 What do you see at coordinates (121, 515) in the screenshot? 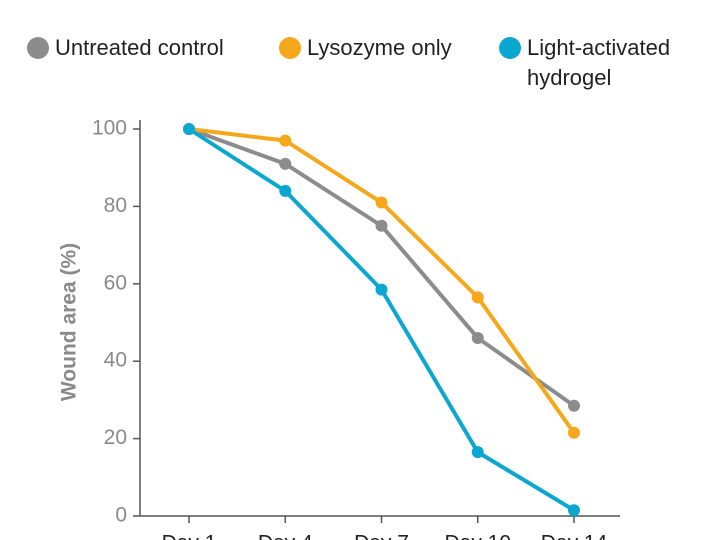
I see `y-tick-label: 0` at bounding box center [121, 515].